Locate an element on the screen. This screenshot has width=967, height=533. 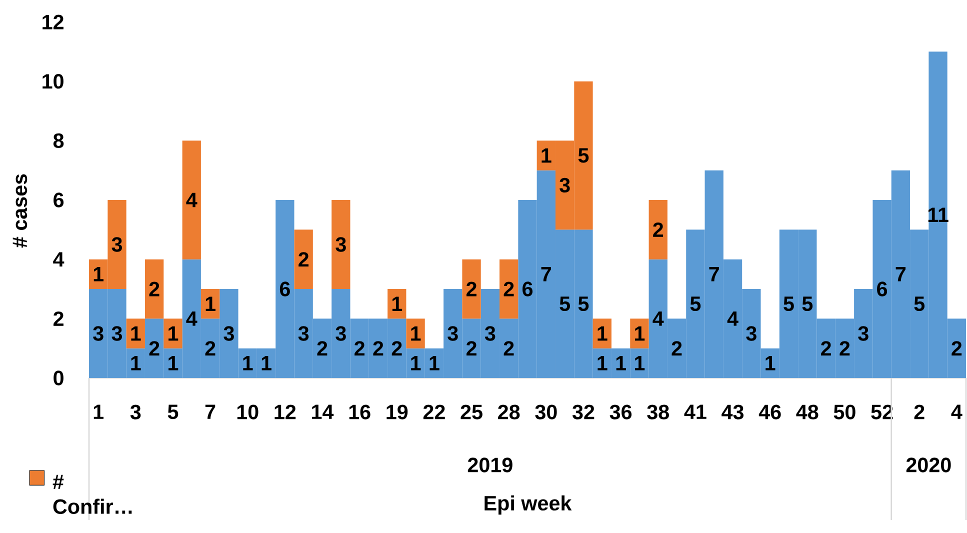
x-tick-label: 19 is located at coordinates (397, 412).